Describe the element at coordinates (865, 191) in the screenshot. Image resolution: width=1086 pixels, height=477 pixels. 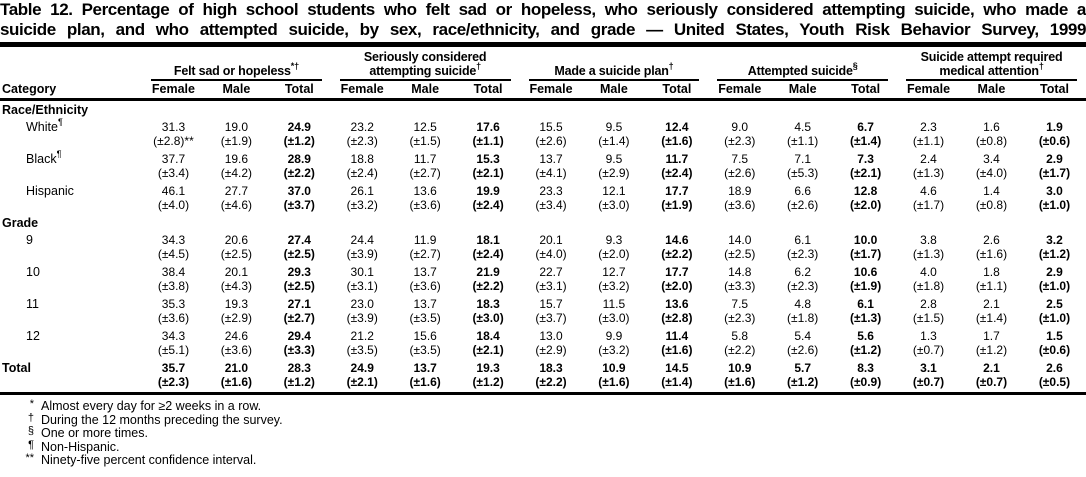
I see `percentage-value: 12.8` at that location.